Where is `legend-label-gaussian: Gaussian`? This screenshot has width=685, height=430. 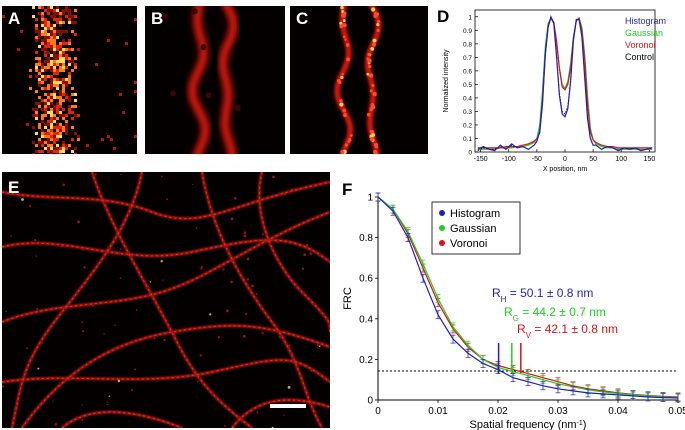
legend-label-gaussian: Gaussian is located at coordinates (473, 229).